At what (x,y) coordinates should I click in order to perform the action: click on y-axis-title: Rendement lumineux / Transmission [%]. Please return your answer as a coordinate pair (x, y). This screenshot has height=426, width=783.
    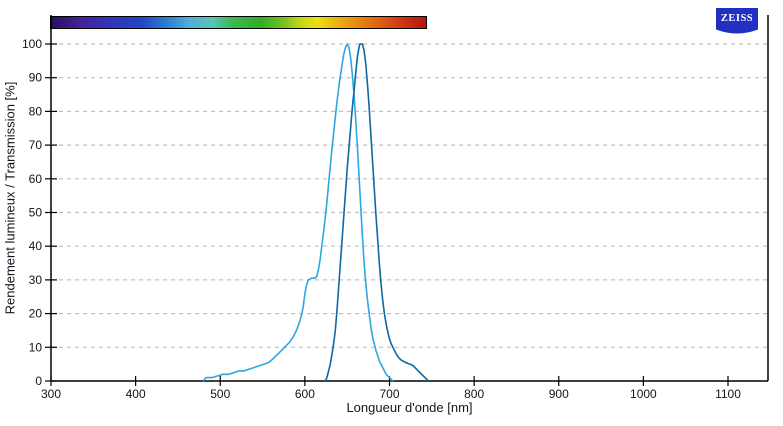
    Looking at the image, I should click on (10, 198).